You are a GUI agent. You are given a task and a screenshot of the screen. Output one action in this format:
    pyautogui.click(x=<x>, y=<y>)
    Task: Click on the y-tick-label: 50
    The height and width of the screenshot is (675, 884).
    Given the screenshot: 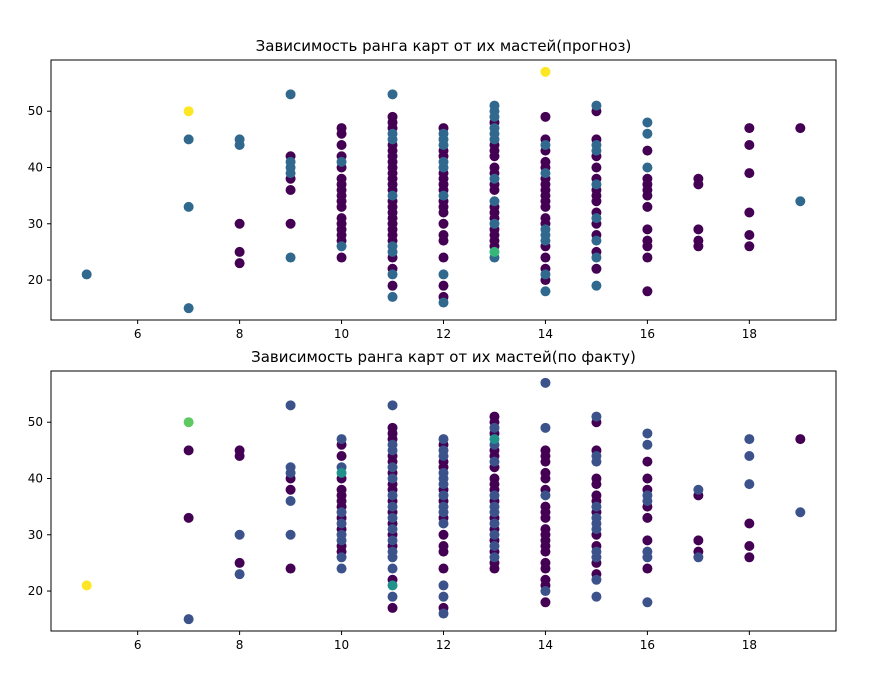 What is the action you would take?
    pyautogui.click(x=35, y=422)
    